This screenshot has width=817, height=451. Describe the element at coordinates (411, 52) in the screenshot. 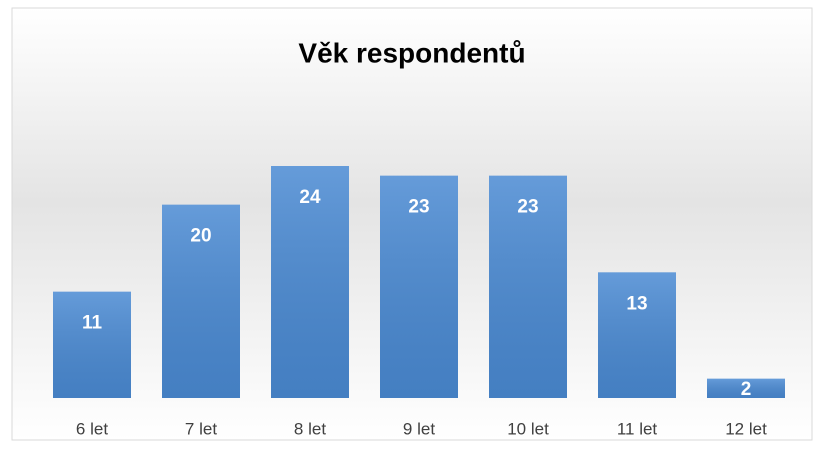

I see `chart-title: Věk respondentů` at that location.